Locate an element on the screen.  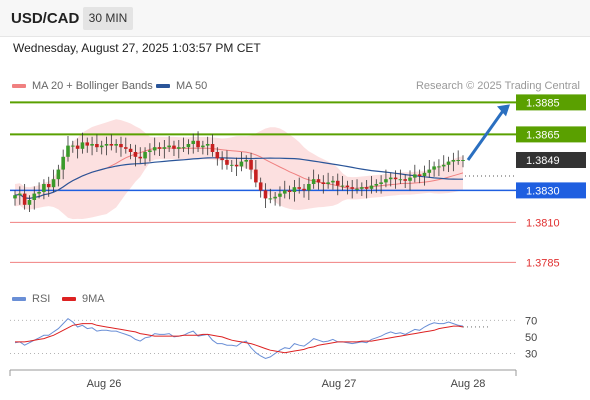
instrument-title: USD/CAD is located at coordinates (45, 18).